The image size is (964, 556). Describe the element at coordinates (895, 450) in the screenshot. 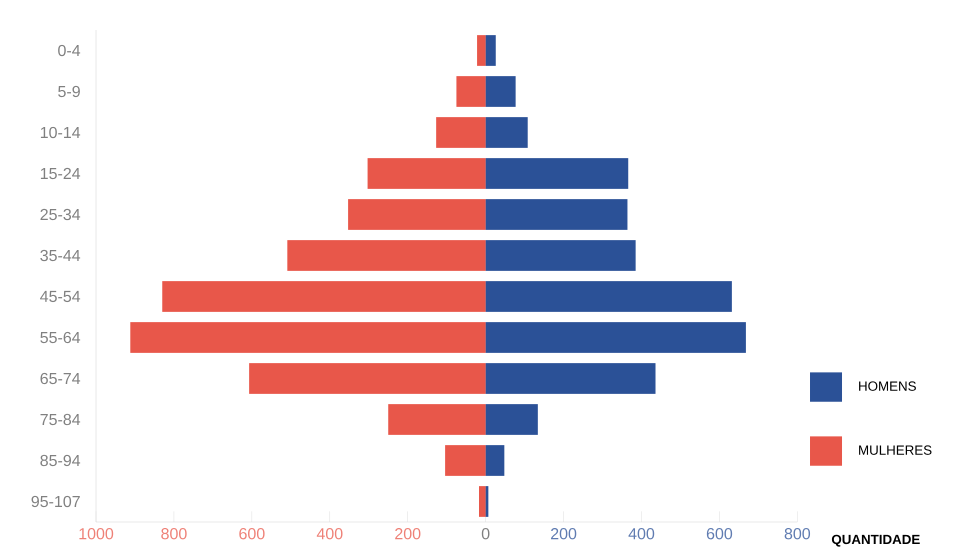

I see `legend-label: MULHERES` at that location.